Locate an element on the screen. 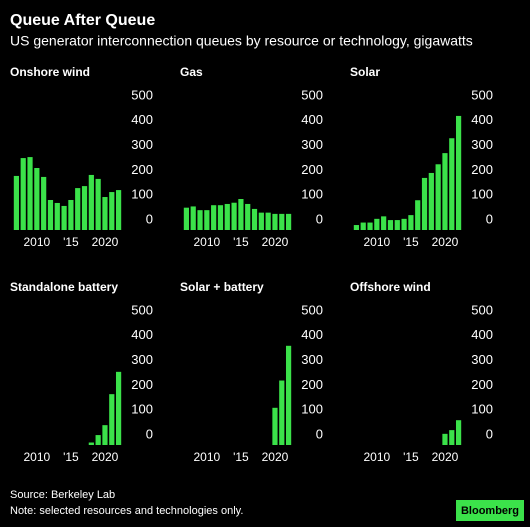  panel-title: Offshore wind is located at coordinates (390, 287).